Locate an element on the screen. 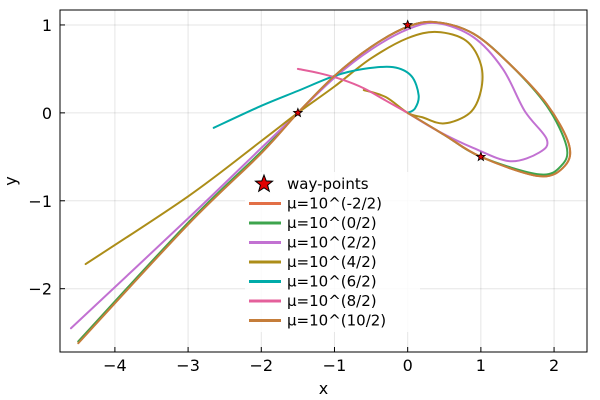  x-tick-label: 1 is located at coordinates (481, 365).